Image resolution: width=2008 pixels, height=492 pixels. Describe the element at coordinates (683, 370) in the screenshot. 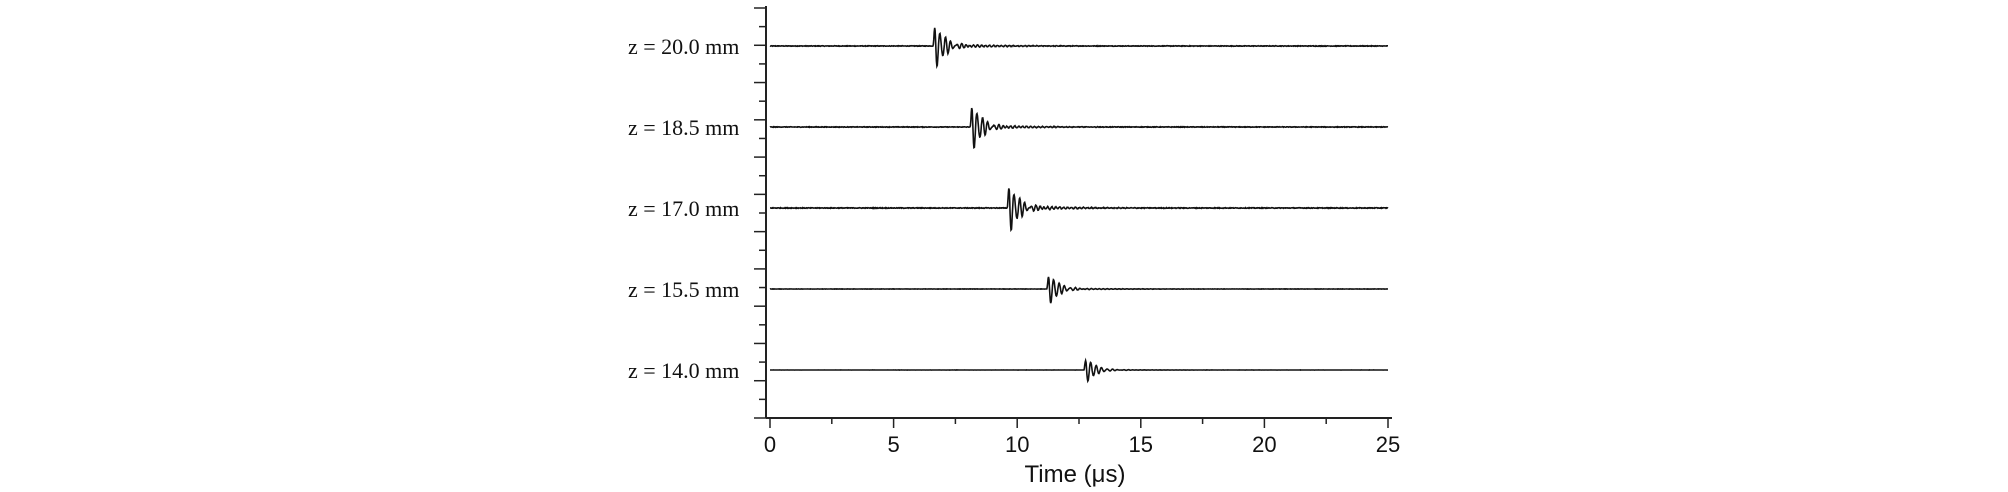

I see `trace-label-4: z = 14.0 mm` at that location.